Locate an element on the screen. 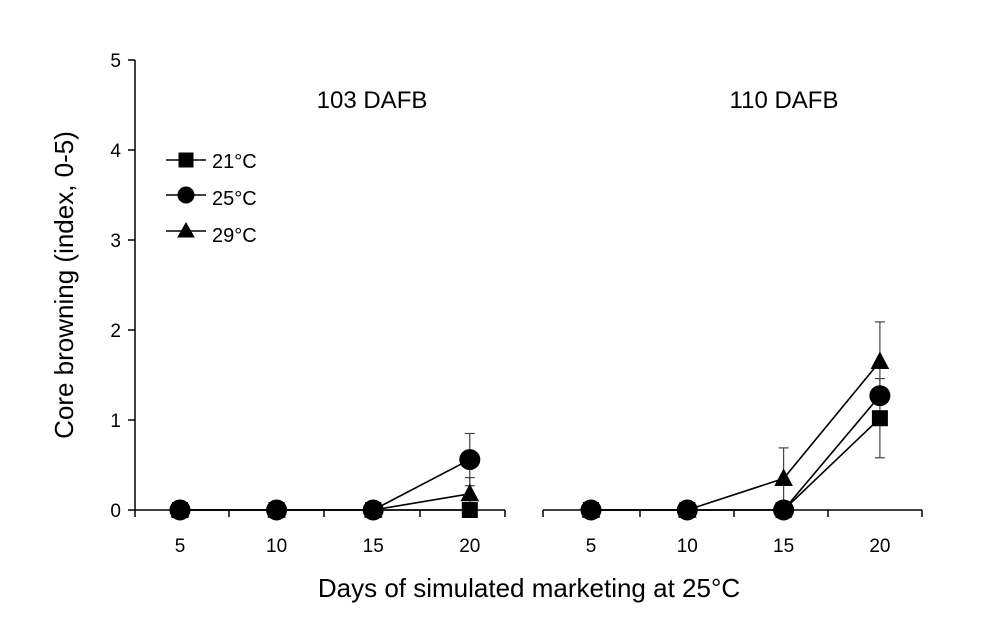 The height and width of the screenshot is (641, 984). x-axis-title: Days of simulated marketing at 25°C is located at coordinates (529, 588).